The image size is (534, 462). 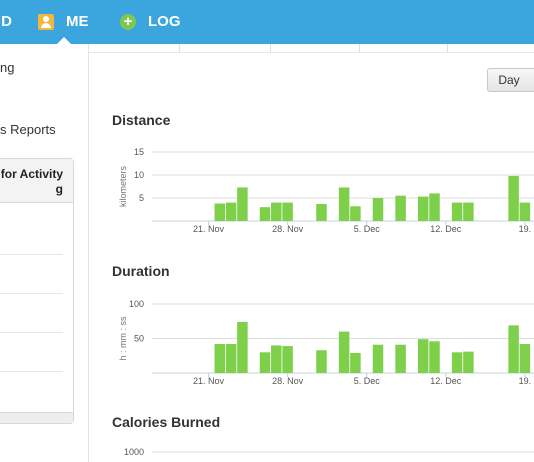 What do you see at coordinates (77, 21) in the screenshot?
I see `nav-item-me: ME` at bounding box center [77, 21].